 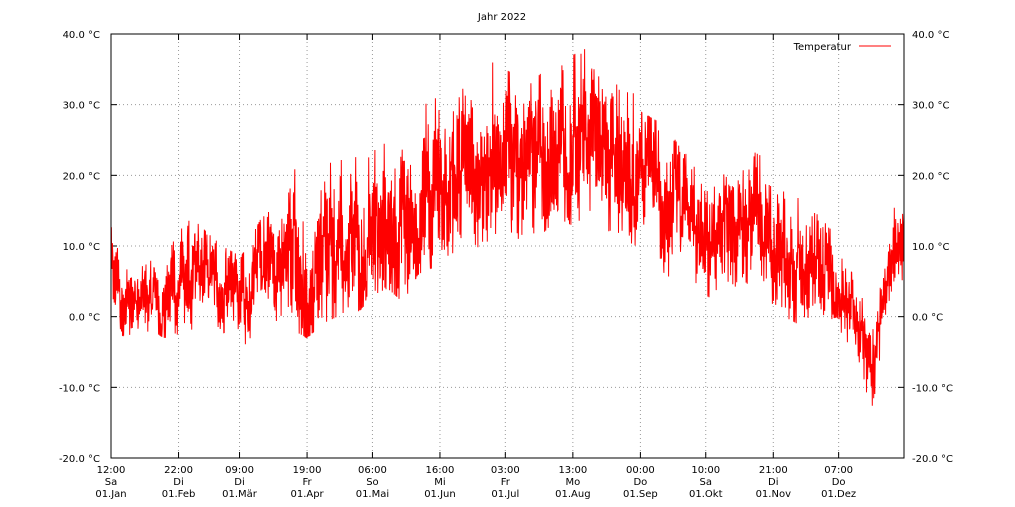 I want to click on x-tick-label-time: 03:00, so click(x=505, y=470).